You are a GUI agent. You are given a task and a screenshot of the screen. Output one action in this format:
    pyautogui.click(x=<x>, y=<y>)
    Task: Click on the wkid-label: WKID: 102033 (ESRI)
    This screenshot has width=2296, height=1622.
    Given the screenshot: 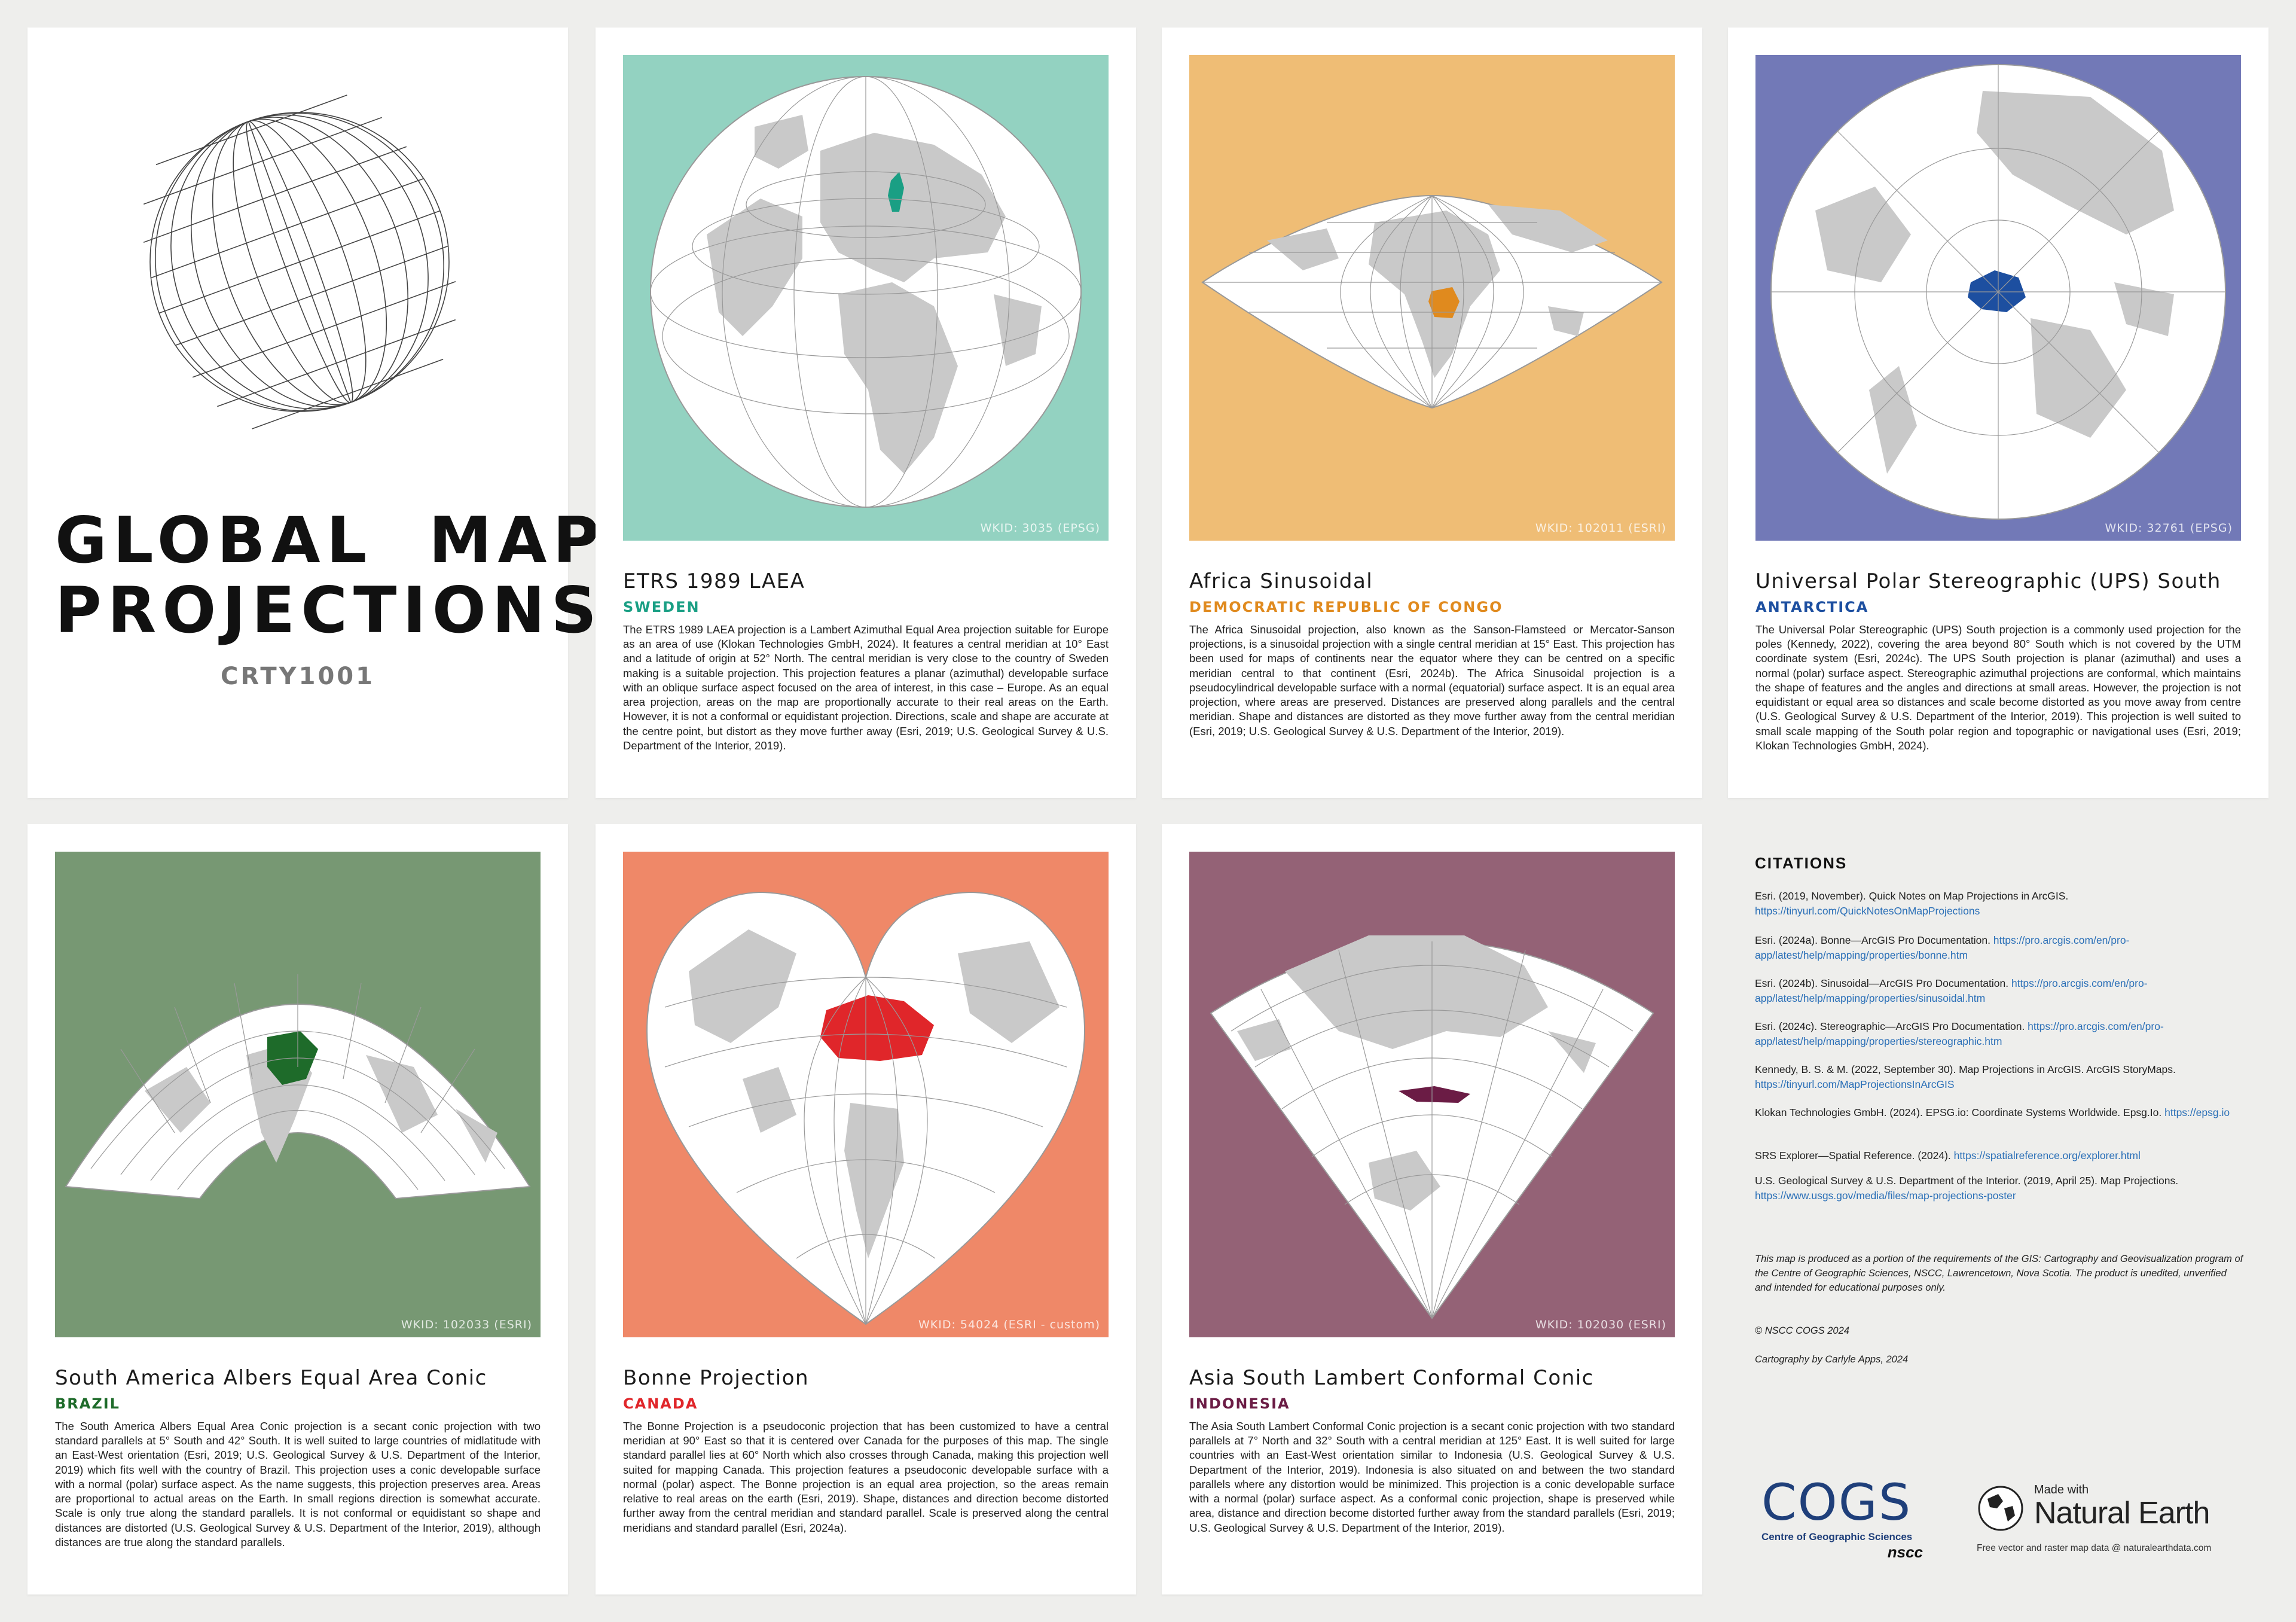 What is the action you would take?
    pyautogui.click(x=466, y=1324)
    